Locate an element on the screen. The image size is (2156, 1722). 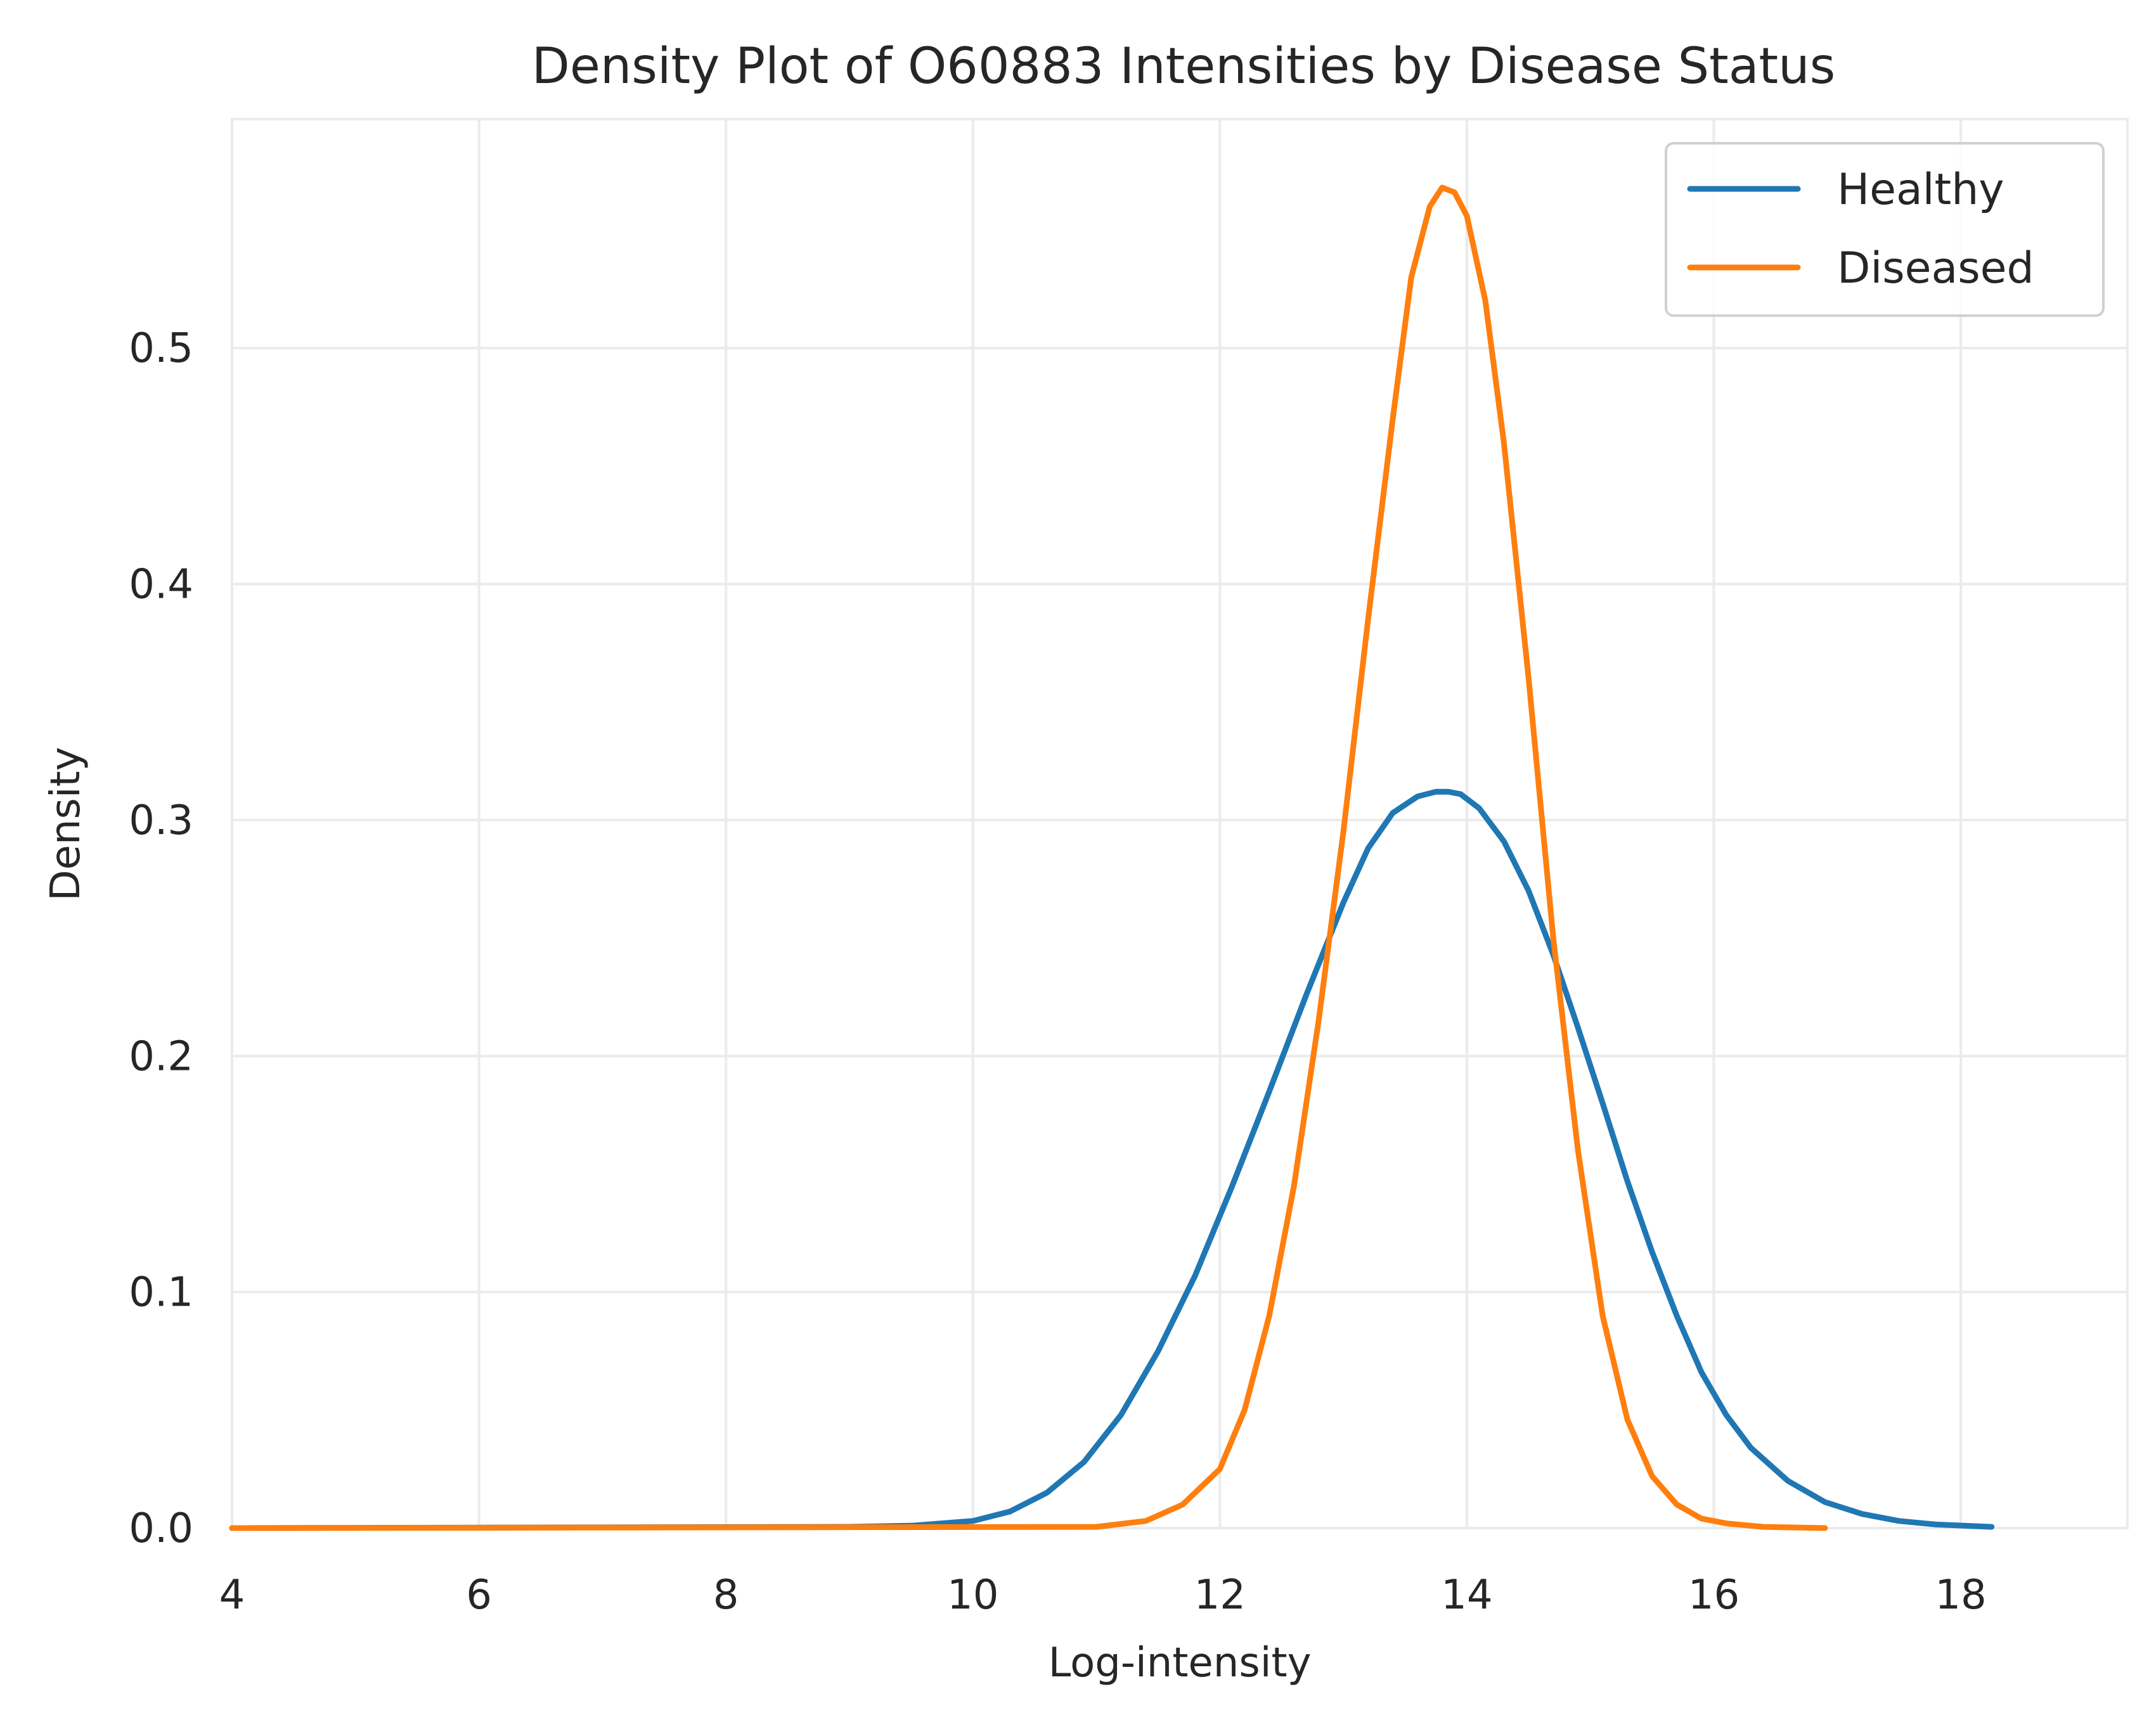
legend: Healthy Diseased is located at coordinates (1885, 229).